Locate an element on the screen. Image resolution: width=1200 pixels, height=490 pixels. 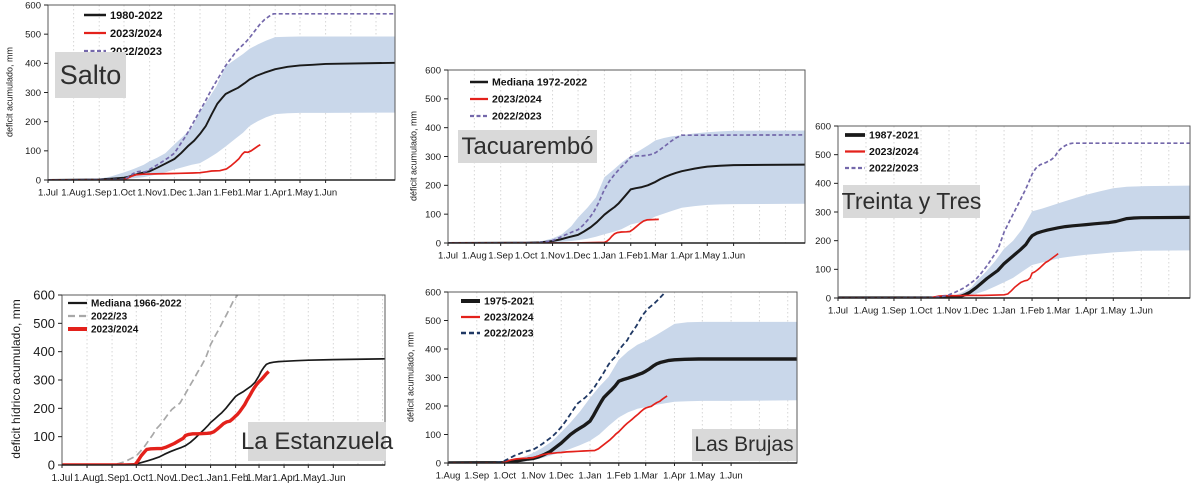
series-Mediana 1966-2022 is located at coordinates (223, 411).